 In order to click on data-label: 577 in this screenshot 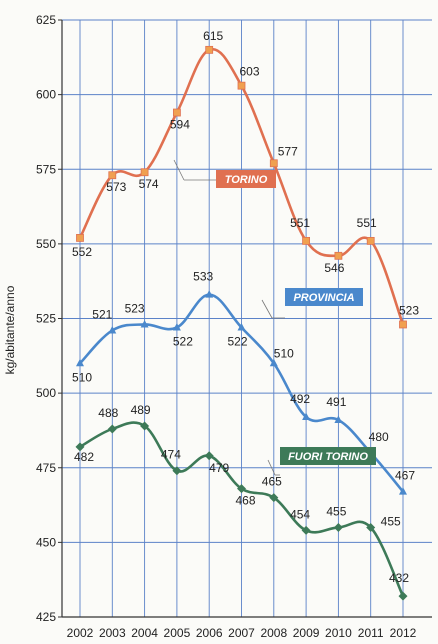, I will do `click(288, 151)`.